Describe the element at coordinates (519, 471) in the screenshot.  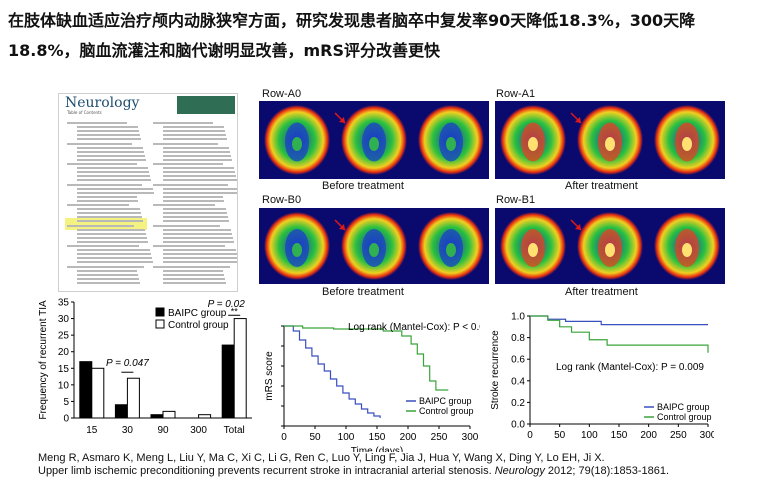
I see `citation-journal: Neurology` at that location.